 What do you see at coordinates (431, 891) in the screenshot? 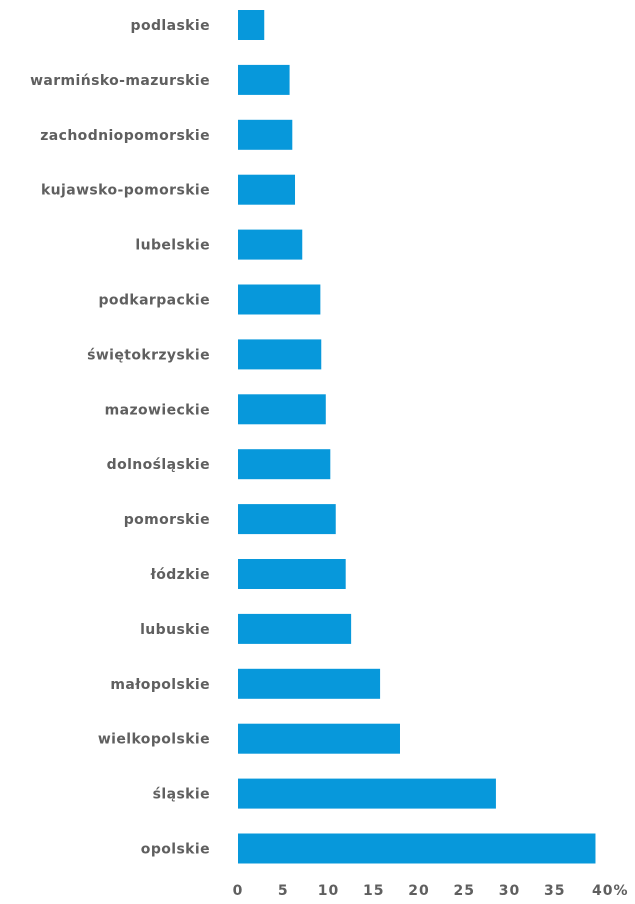
I see `x-axis-ticks: 0 5 10 15 20 25 30 35 40%` at bounding box center [431, 891].